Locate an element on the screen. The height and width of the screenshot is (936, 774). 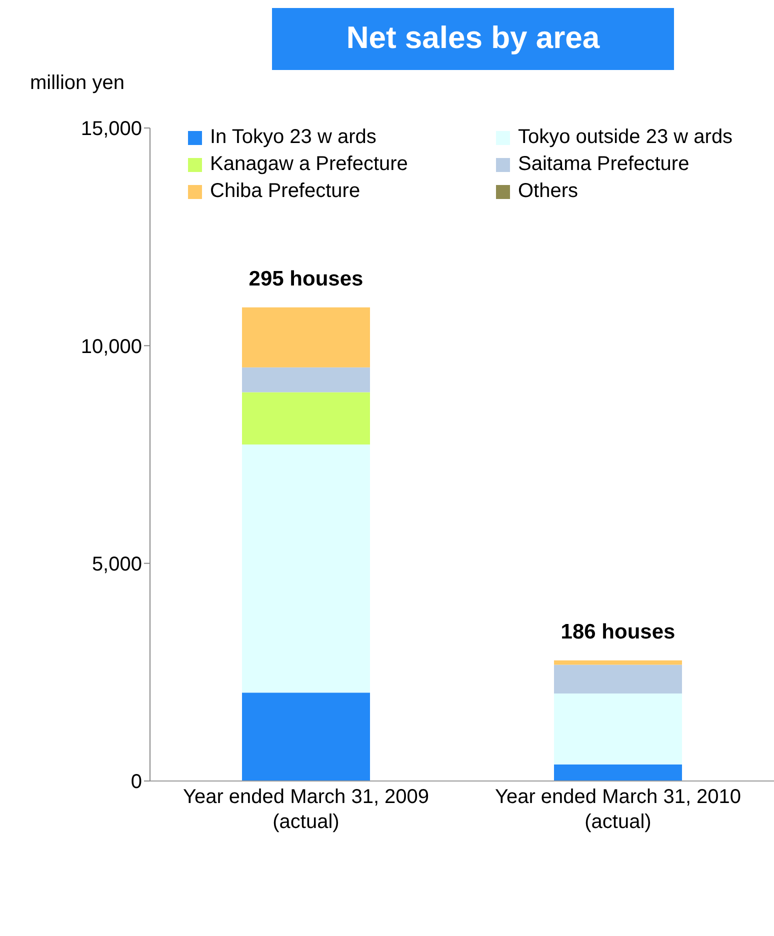
y-tick-label: 10,000 is located at coordinates (111, 347).